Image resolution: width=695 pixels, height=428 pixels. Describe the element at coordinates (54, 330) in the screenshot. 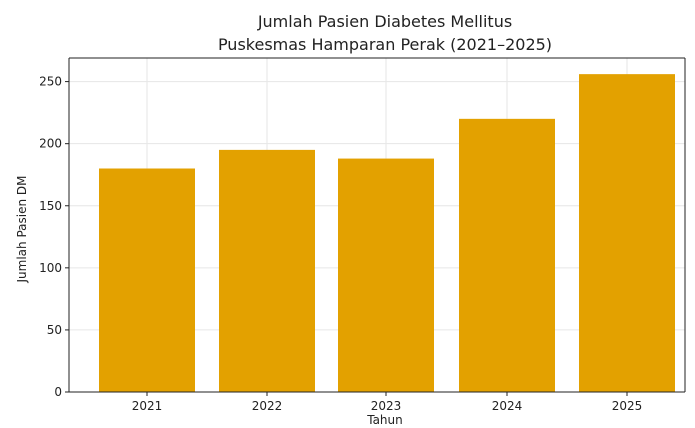

I see `y-tick-label-50: 50` at that location.